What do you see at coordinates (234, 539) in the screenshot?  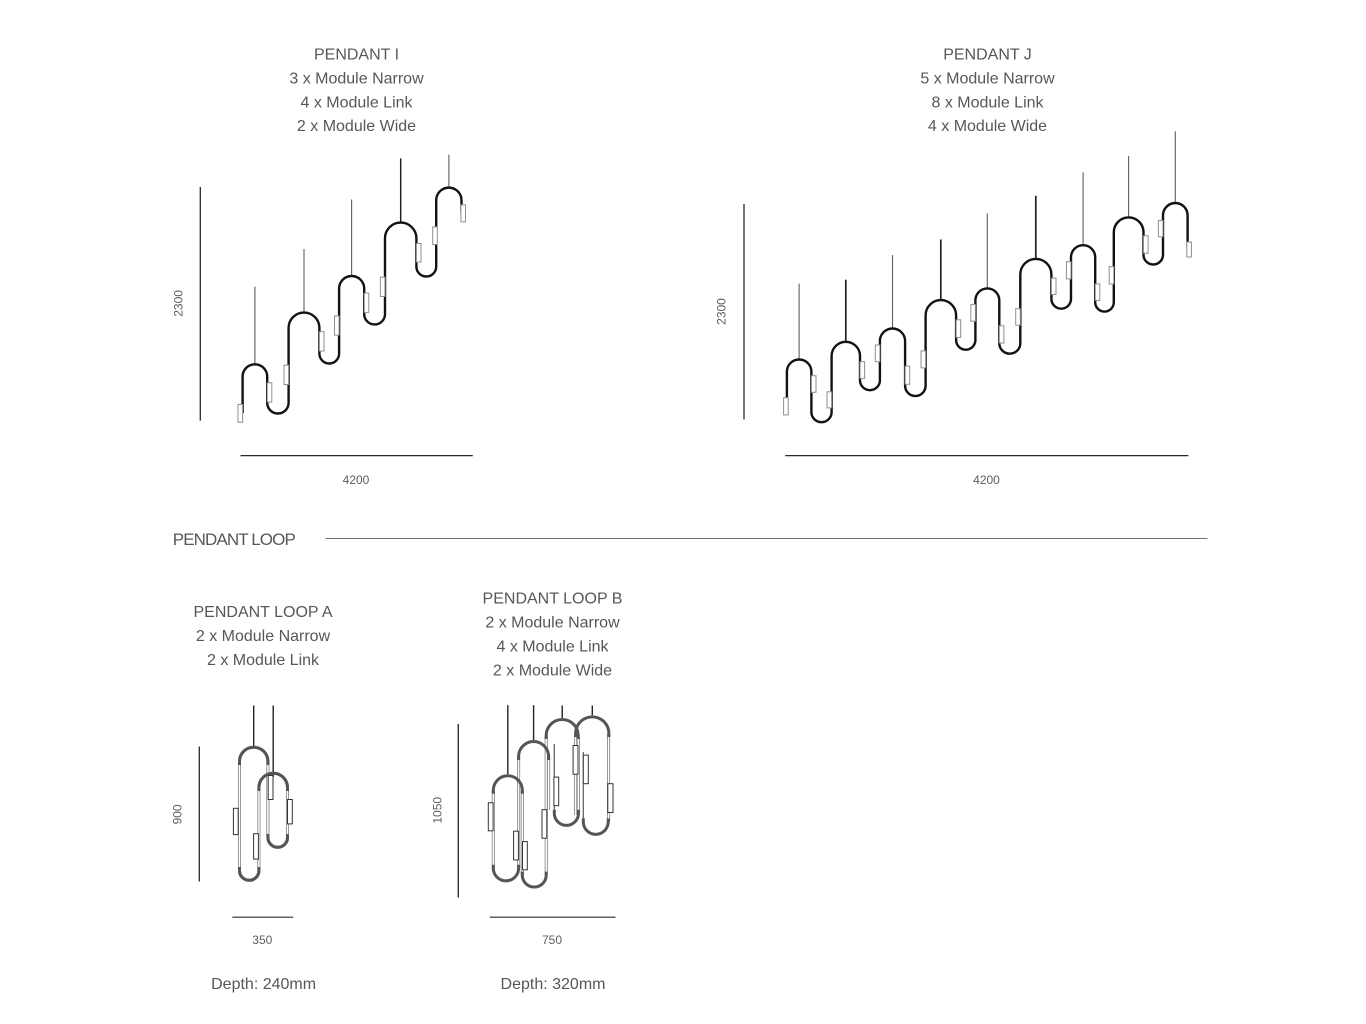 I see `svg-text: PENDANT LOOP` at bounding box center [234, 539].